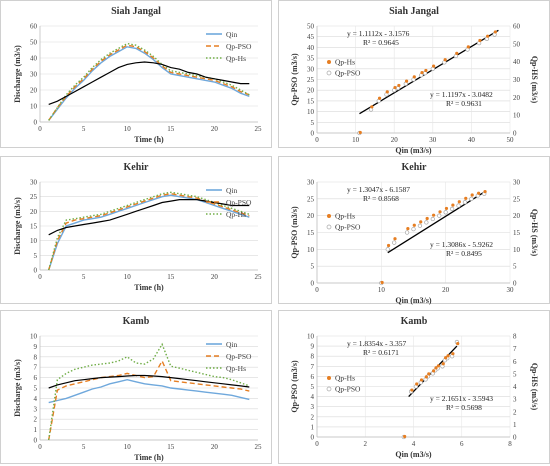  Describe the element at coordinates (34, 43) in the screenshot. I see `y-tick-label: 50` at that location.